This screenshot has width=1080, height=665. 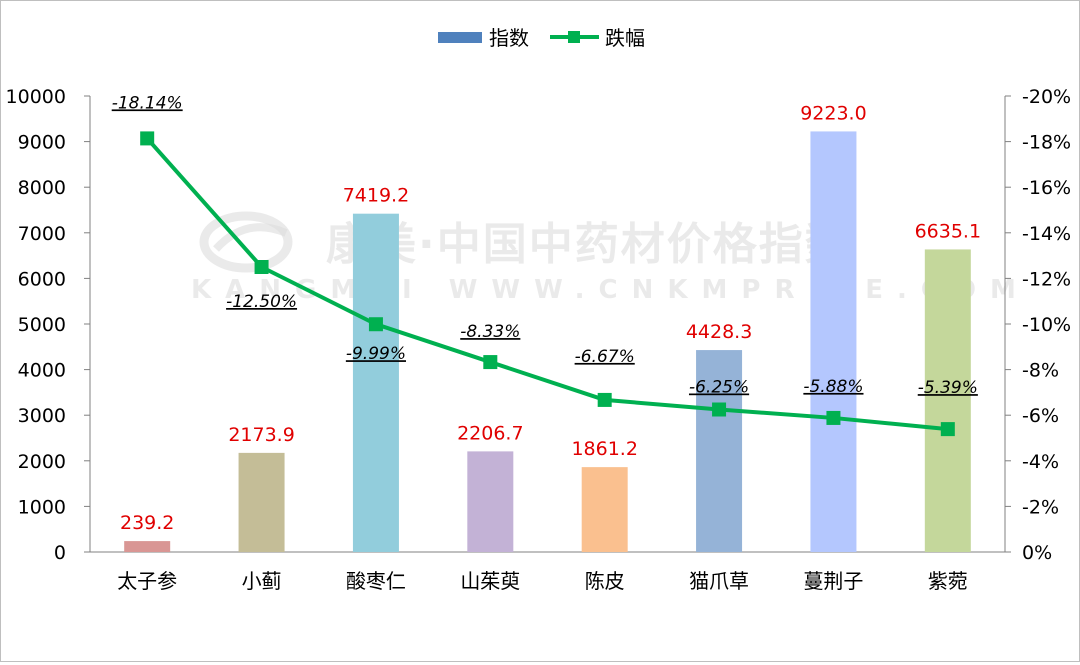 I want to click on right-tick-label: -10%, so click(x=1046, y=325).